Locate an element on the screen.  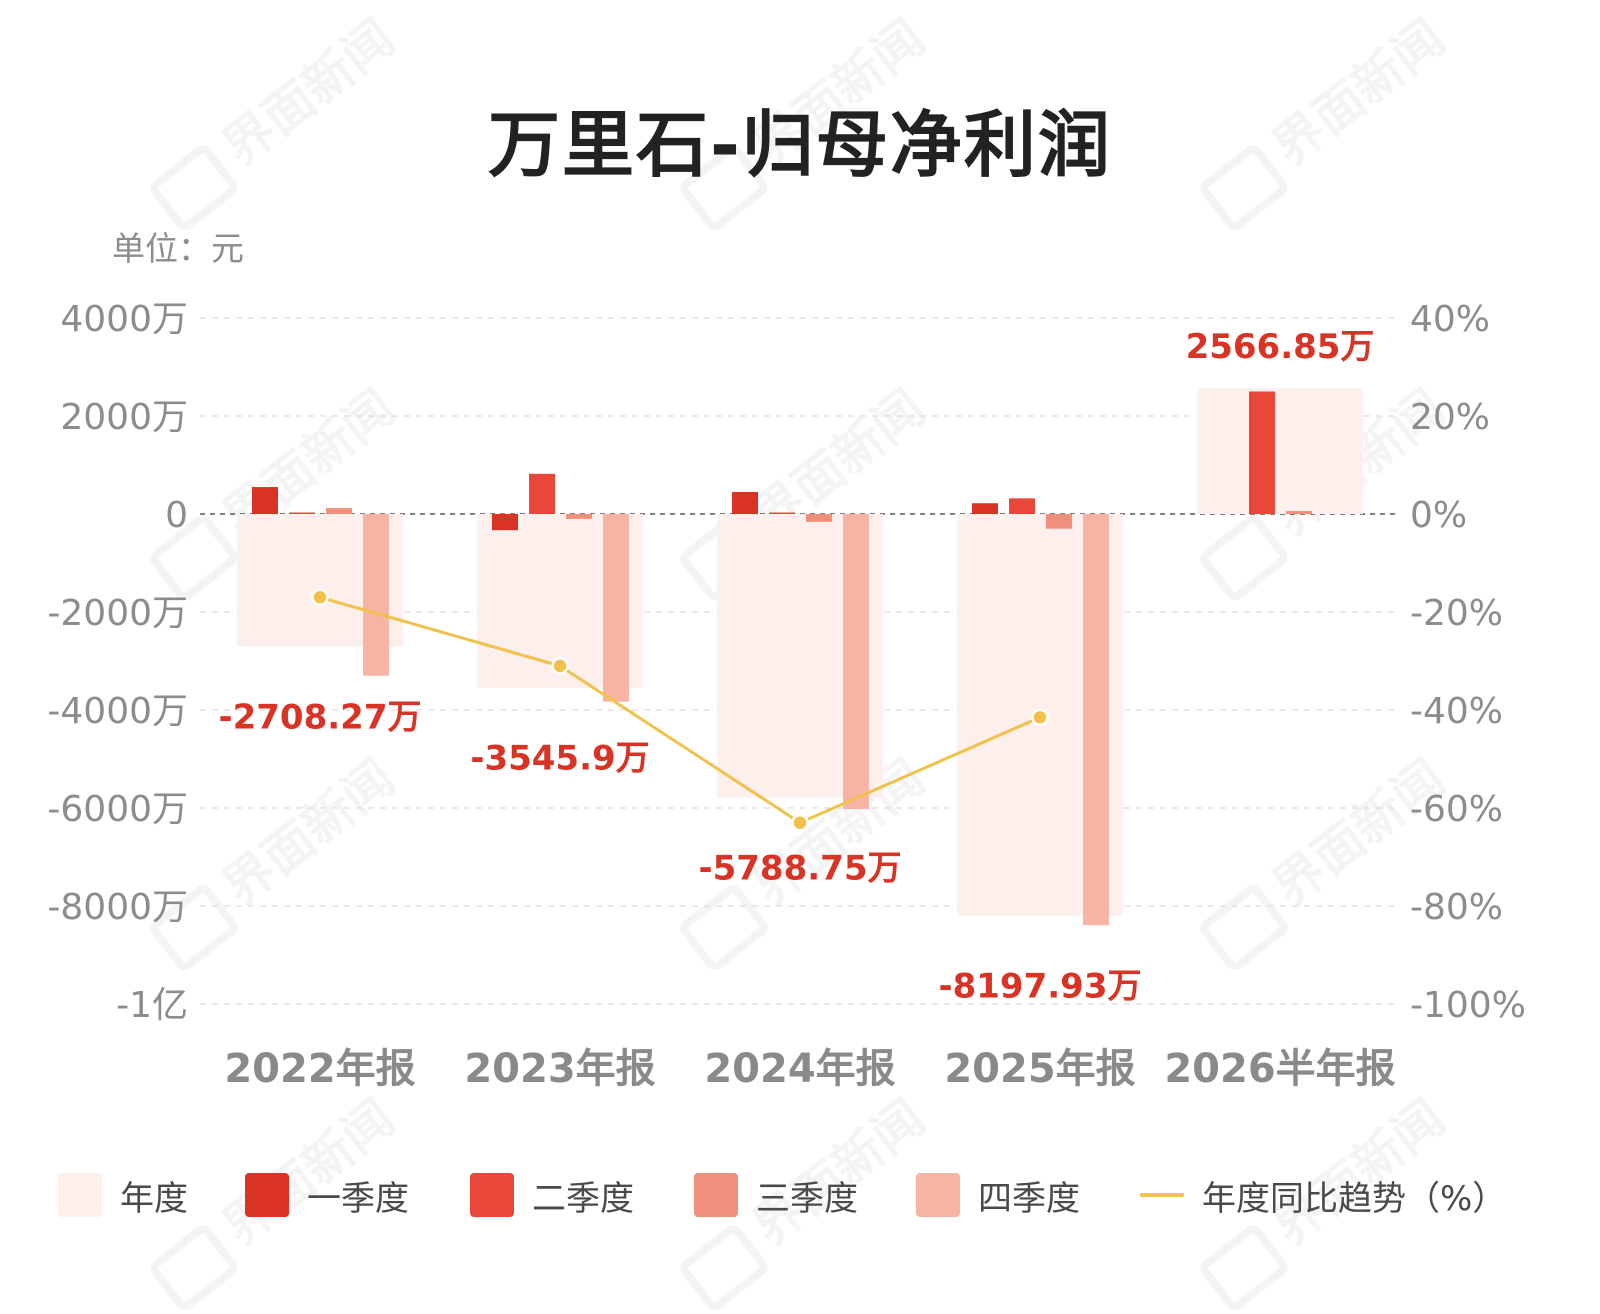
y-tick-label: 2000万 is located at coordinates (124, 417).